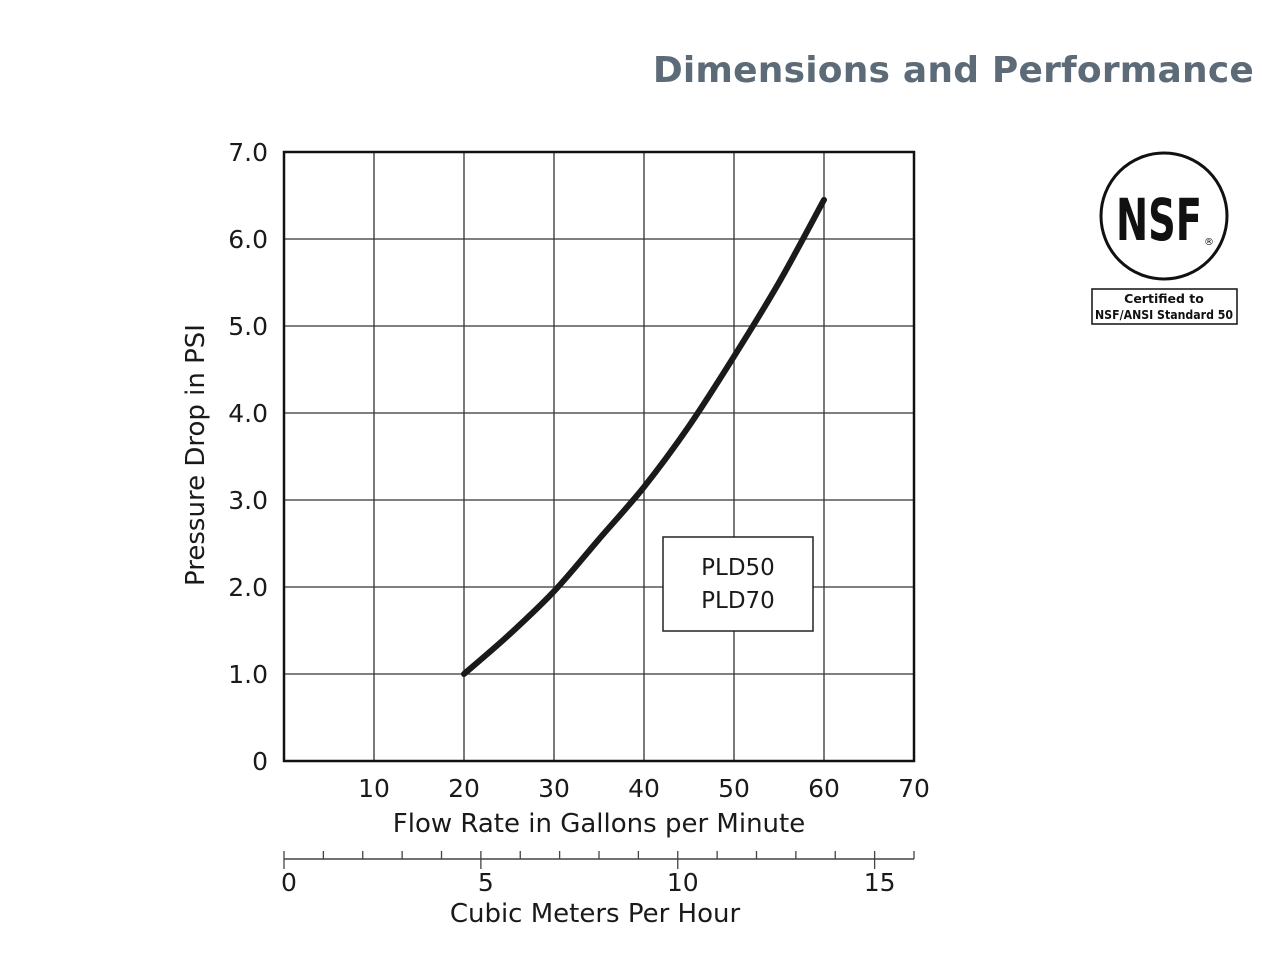 The image size is (1280, 956). What do you see at coordinates (1209, 242) in the screenshot?
I see `registered-mark: ®` at bounding box center [1209, 242].